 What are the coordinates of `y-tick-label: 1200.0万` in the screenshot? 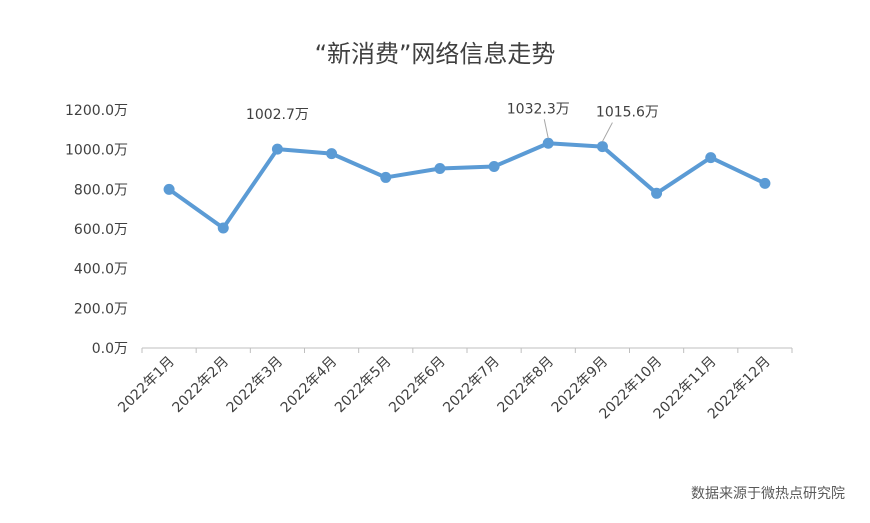 It's located at (96, 111).